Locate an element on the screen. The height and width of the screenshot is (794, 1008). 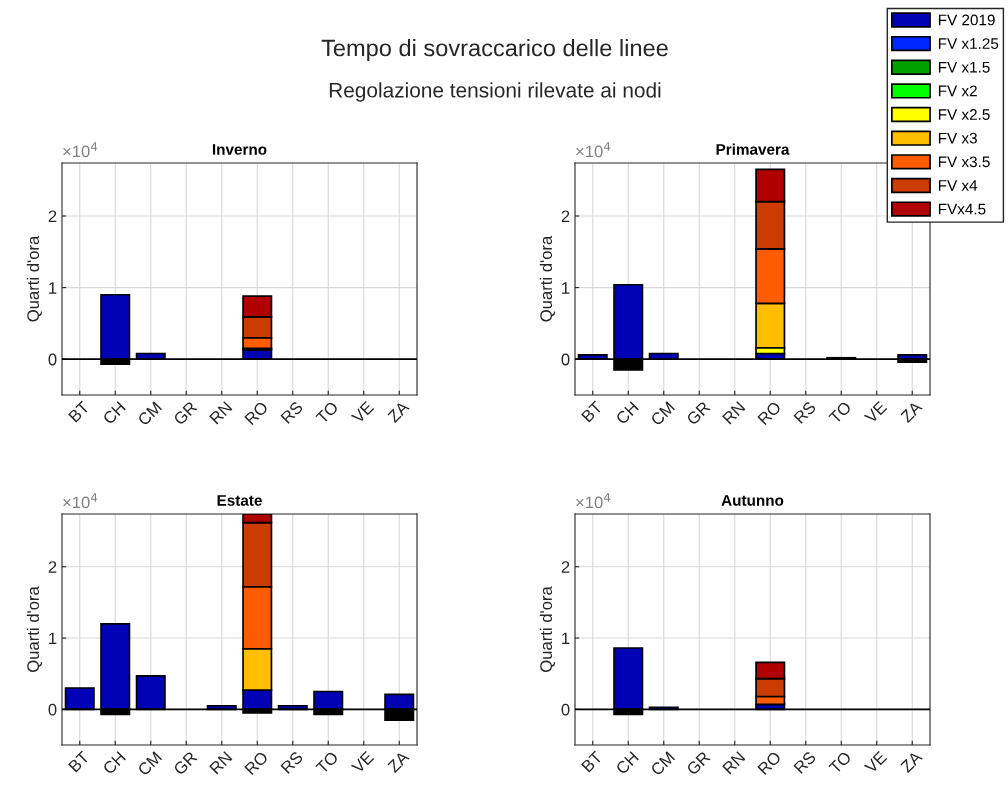
legend-label: FV x1.5 is located at coordinates (964, 67).